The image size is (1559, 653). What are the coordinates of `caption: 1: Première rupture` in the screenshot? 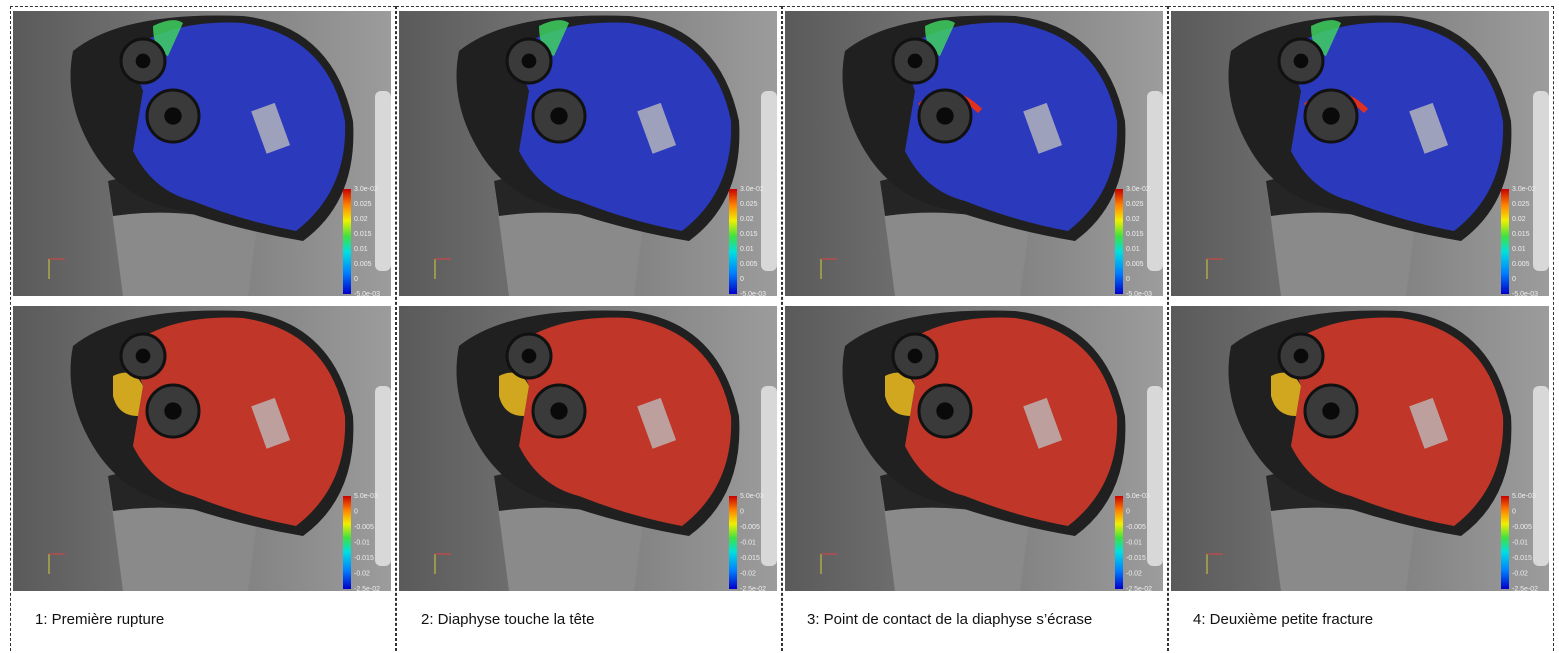 It's located at (100, 619).